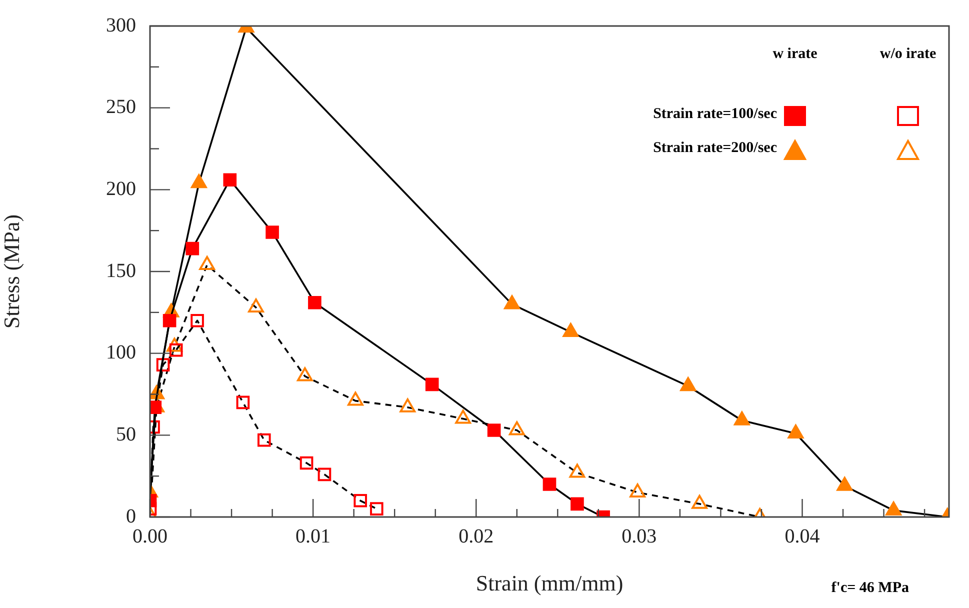 The width and height of the screenshot is (969, 608). I want to click on annotation: w irate, so click(795, 54).